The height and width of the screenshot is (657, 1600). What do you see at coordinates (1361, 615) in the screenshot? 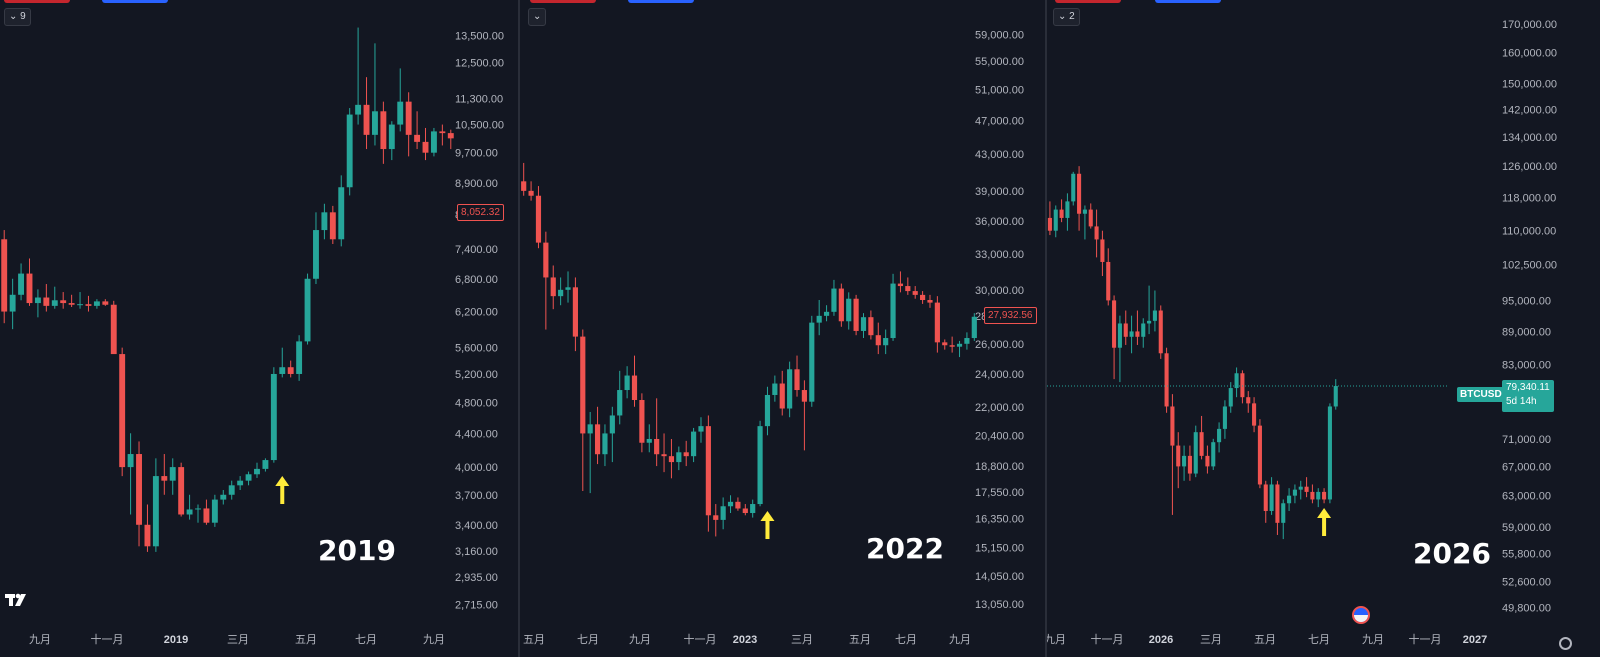
I see `us-flag-event-icon` at bounding box center [1361, 615].